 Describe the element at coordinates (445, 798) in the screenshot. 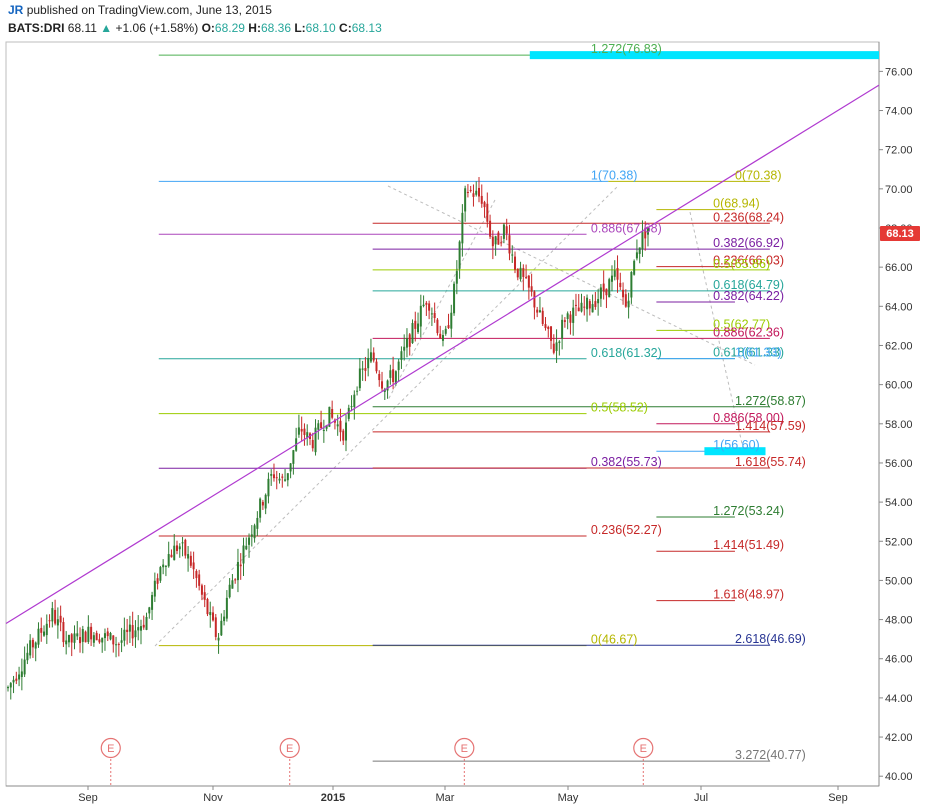

I see `x-tick-label: Mar` at that location.